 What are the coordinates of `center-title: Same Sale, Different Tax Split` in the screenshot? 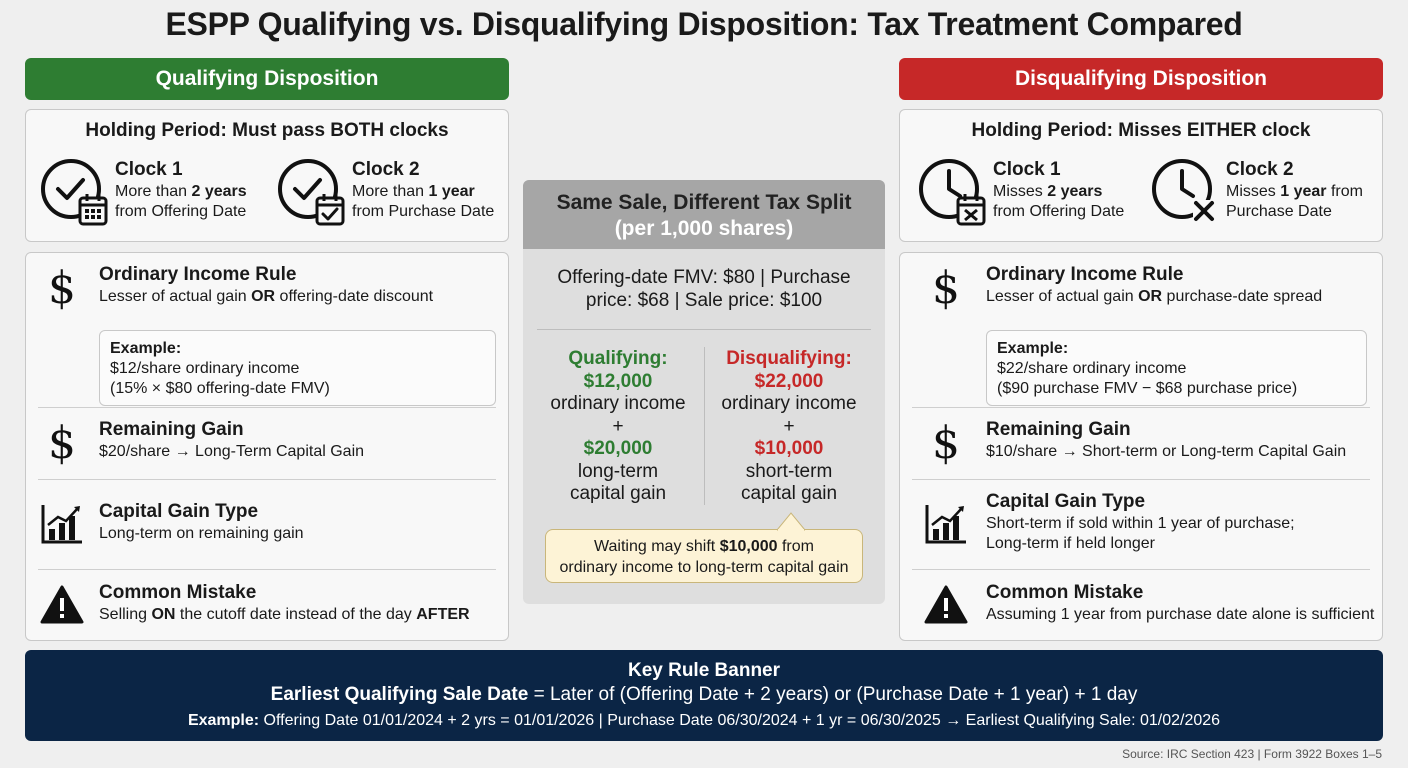 It's located at (704, 202).